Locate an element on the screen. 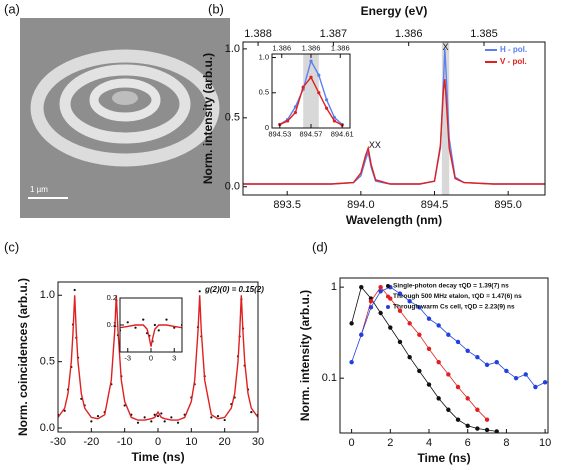 The width and height of the screenshot is (575, 470). y-tick-label: 0 is located at coordinates (267, 127).